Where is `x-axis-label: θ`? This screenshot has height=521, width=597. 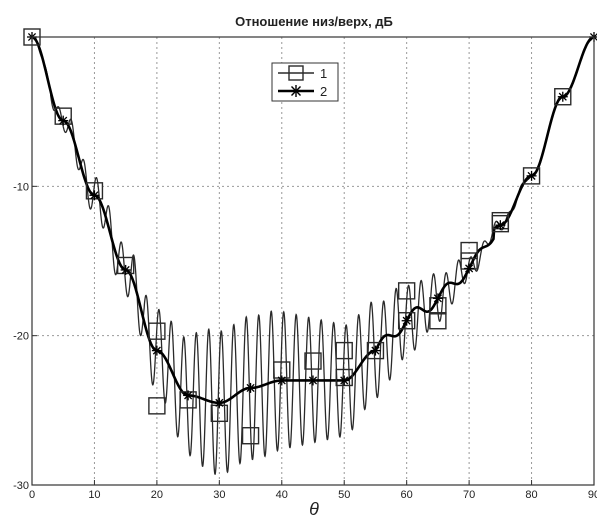 x-axis-label: θ is located at coordinates (314, 509).